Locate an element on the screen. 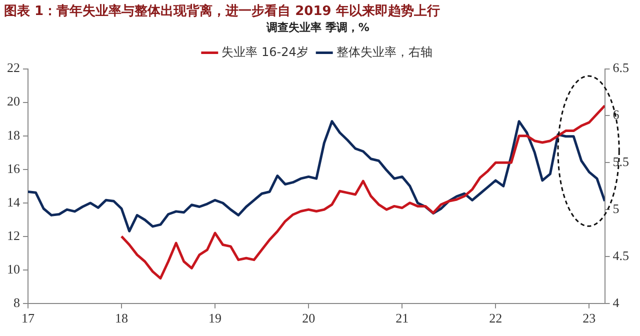 The image size is (640, 336). x-tick-label: 22 is located at coordinates (495, 318).